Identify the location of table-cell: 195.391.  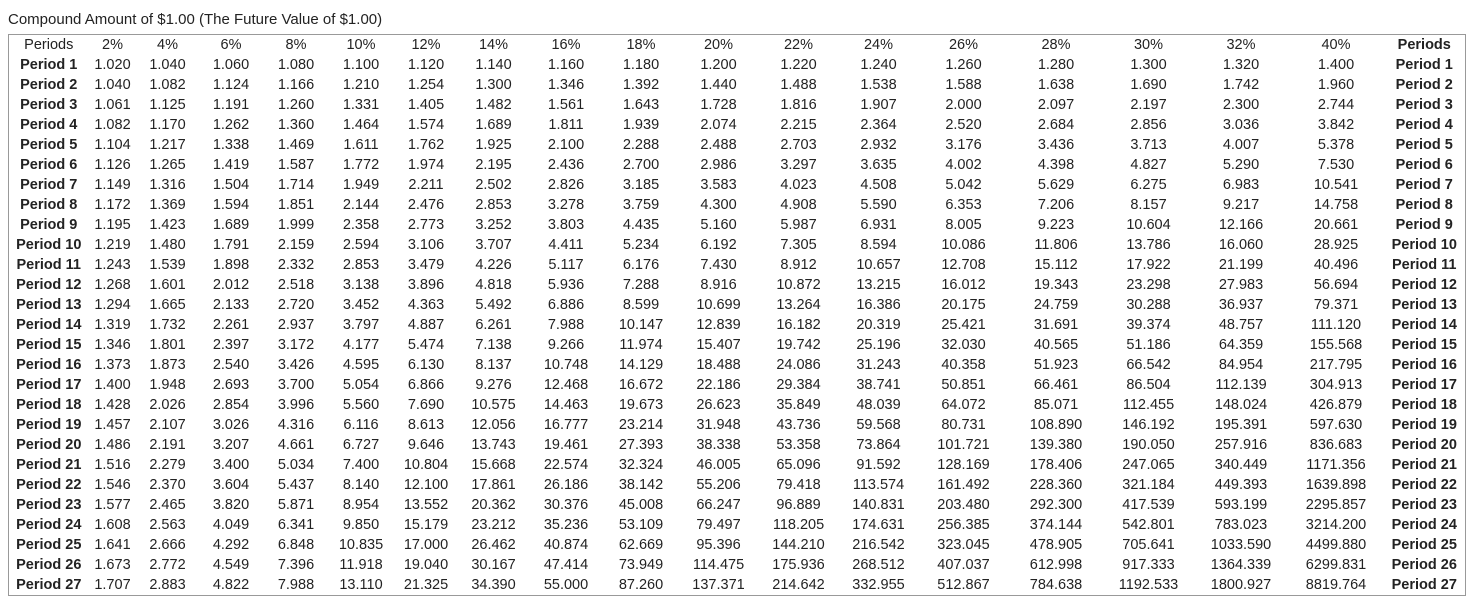
(1241, 425).